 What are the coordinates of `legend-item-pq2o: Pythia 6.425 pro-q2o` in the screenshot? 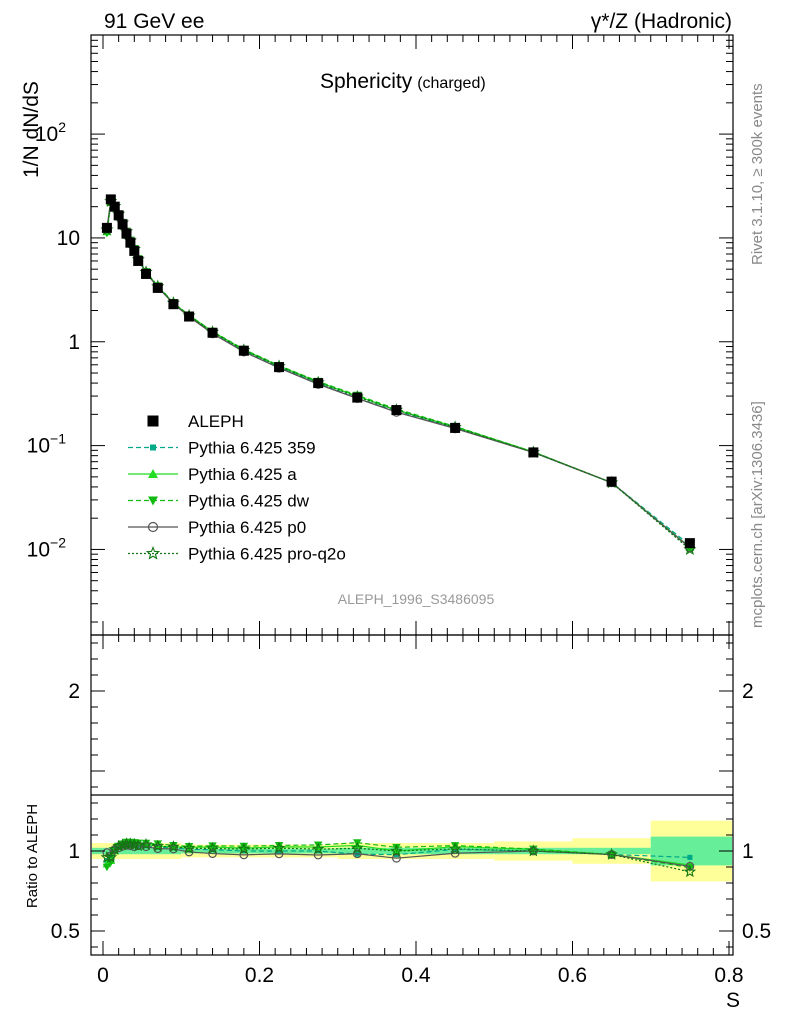 It's located at (237, 554).